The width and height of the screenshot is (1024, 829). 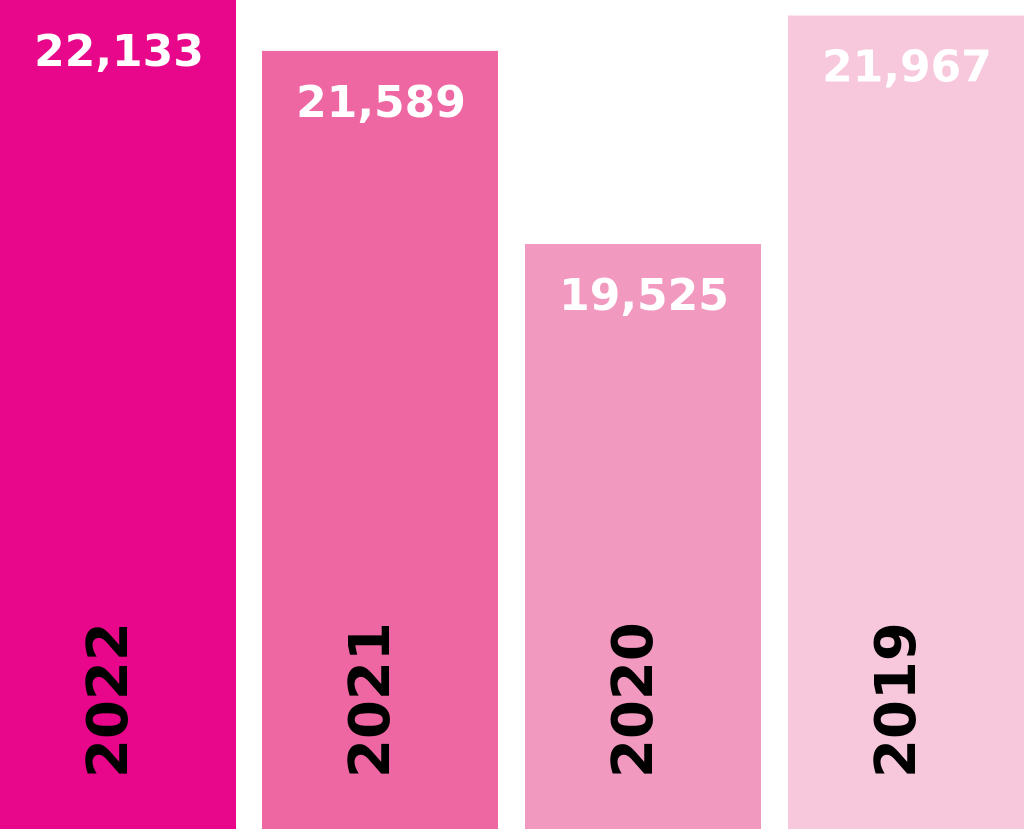 What do you see at coordinates (896, 700) in the screenshot?
I see `category-label-2019: 2019` at bounding box center [896, 700].